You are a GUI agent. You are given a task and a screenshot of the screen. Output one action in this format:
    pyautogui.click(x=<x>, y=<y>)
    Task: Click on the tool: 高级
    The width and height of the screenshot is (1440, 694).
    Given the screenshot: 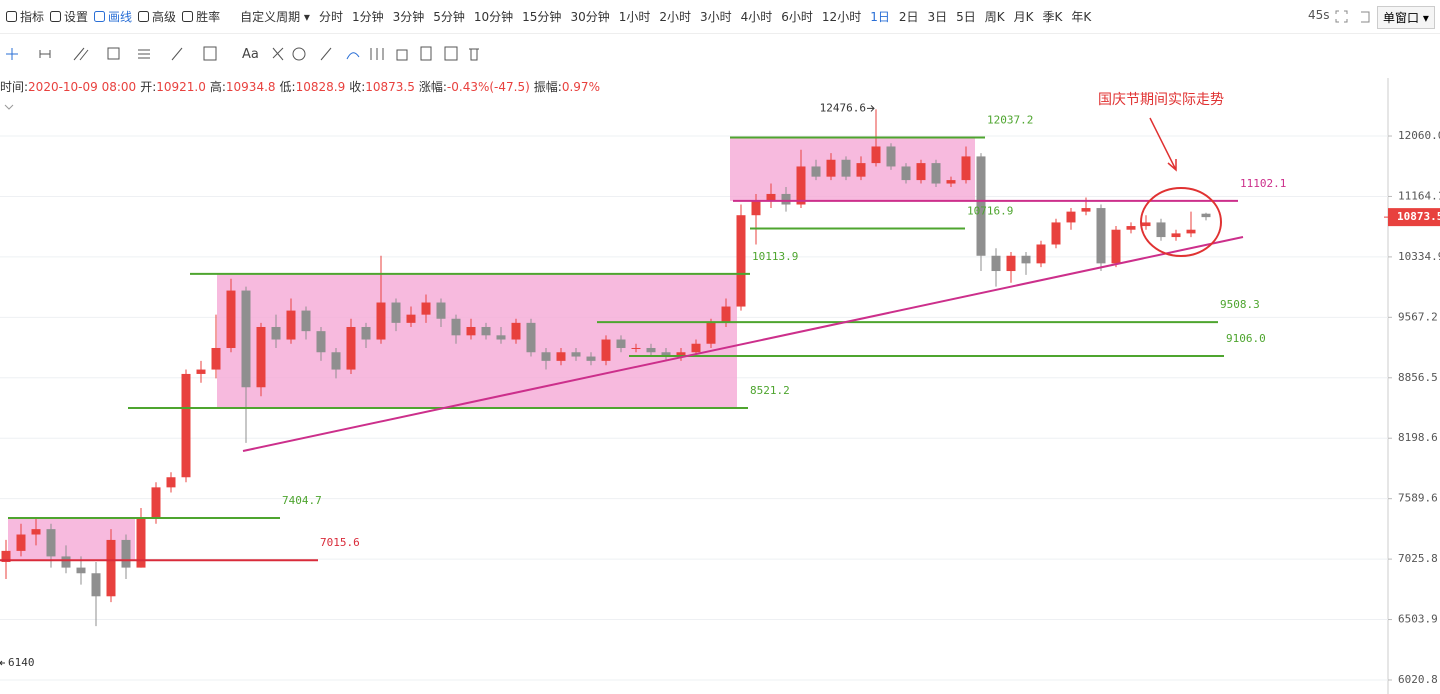 What is the action you would take?
    pyautogui.click(x=157, y=16)
    